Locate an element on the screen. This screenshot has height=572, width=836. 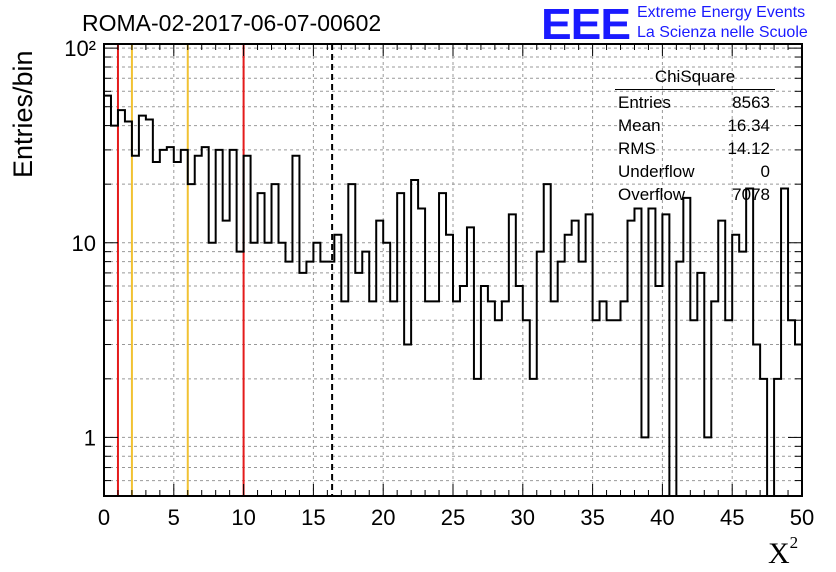
y-tick-label: 10² is located at coordinates (80, 48).